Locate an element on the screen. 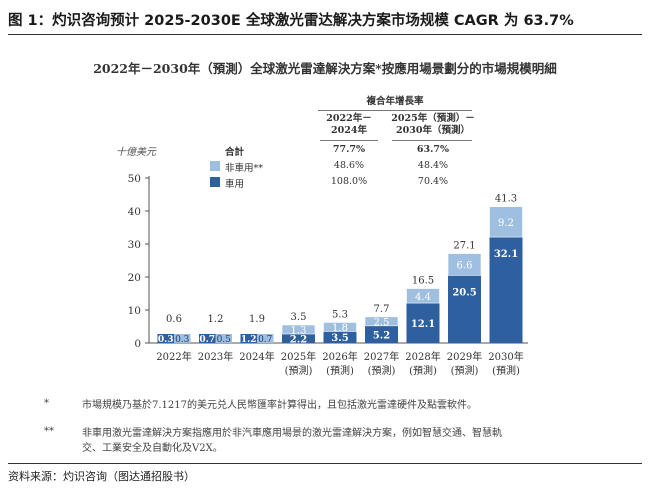  x-category-label: 2026年 is located at coordinates (339, 356).